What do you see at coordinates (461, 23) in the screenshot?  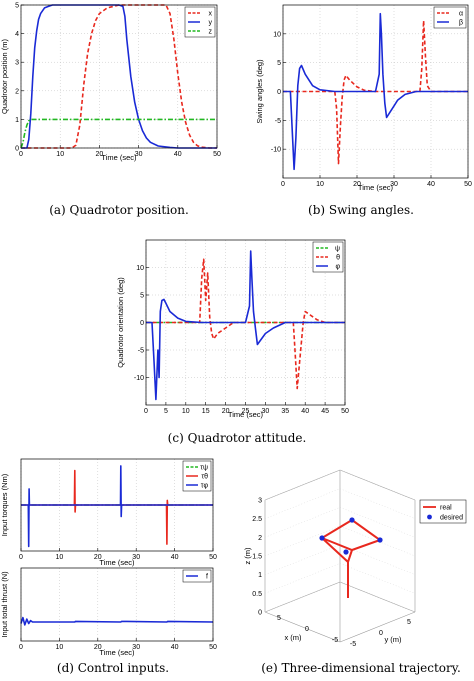 I see `legend-label: β` at bounding box center [461, 23].